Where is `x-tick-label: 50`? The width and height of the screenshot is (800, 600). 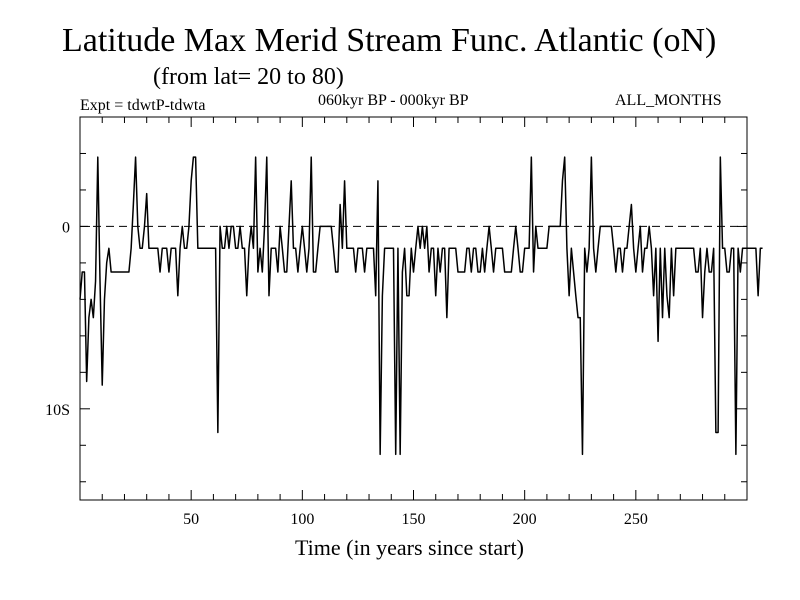
x-tick-label: 50 is located at coordinates (191, 519).